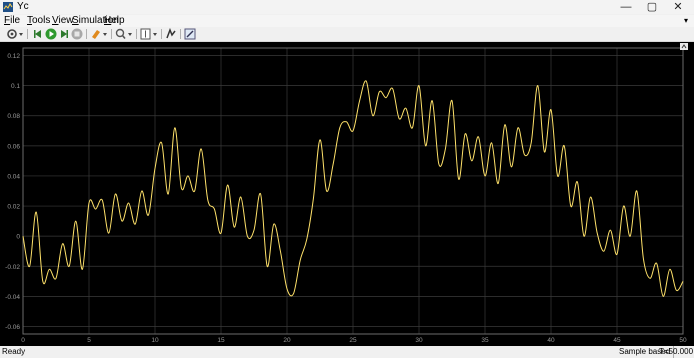 This screenshot has width=694, height=358. Describe the element at coordinates (63, 20) in the screenshot. I see `menu-view: View` at that location.